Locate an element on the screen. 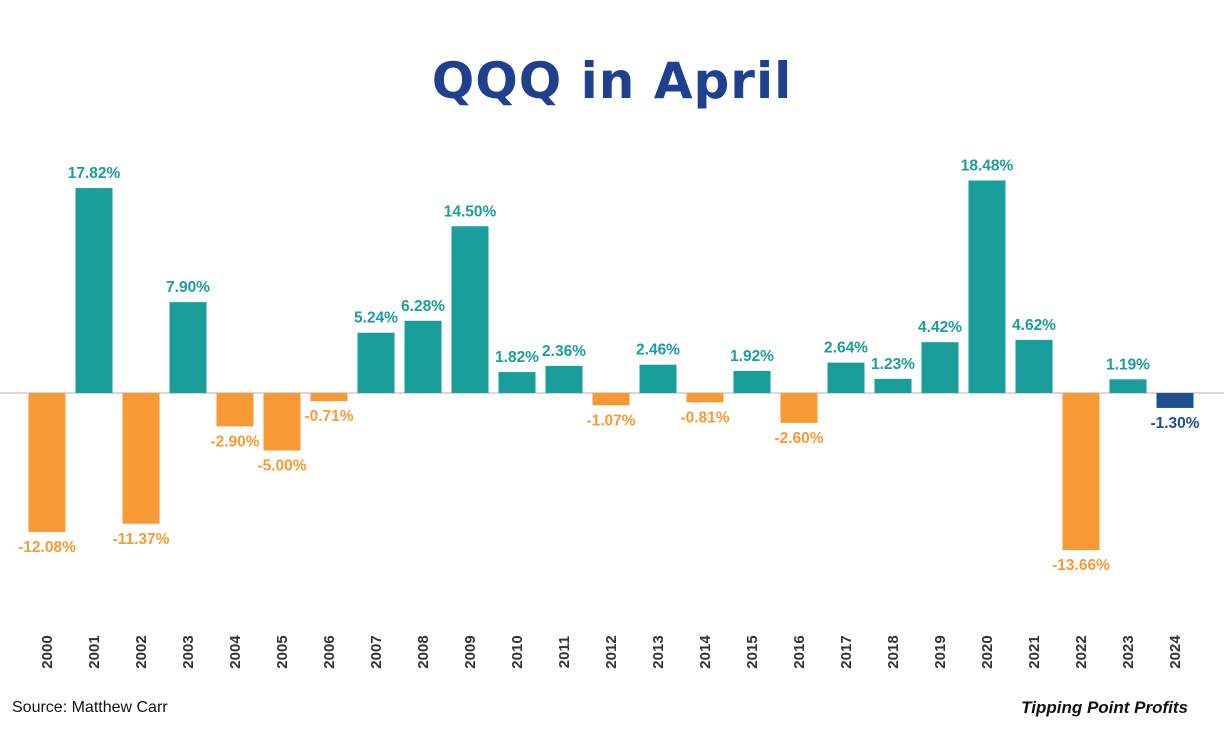 The height and width of the screenshot is (735, 1224). value-label-2012: -1.07% is located at coordinates (610, 420).